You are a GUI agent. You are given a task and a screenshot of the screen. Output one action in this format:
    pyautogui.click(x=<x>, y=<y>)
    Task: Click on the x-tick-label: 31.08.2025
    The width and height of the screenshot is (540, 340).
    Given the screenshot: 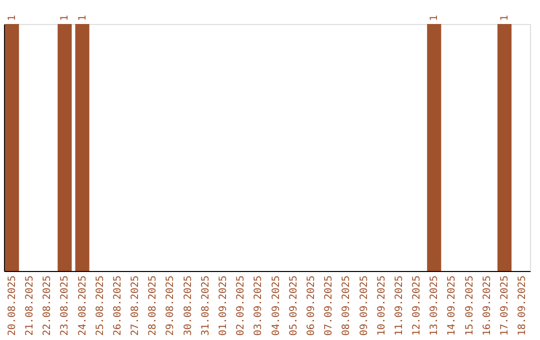 What is the action you would take?
    pyautogui.click(x=206, y=306)
    